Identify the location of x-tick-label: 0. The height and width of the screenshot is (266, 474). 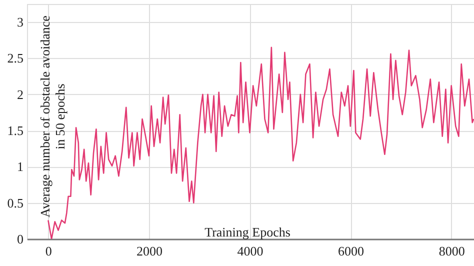
(48, 251).